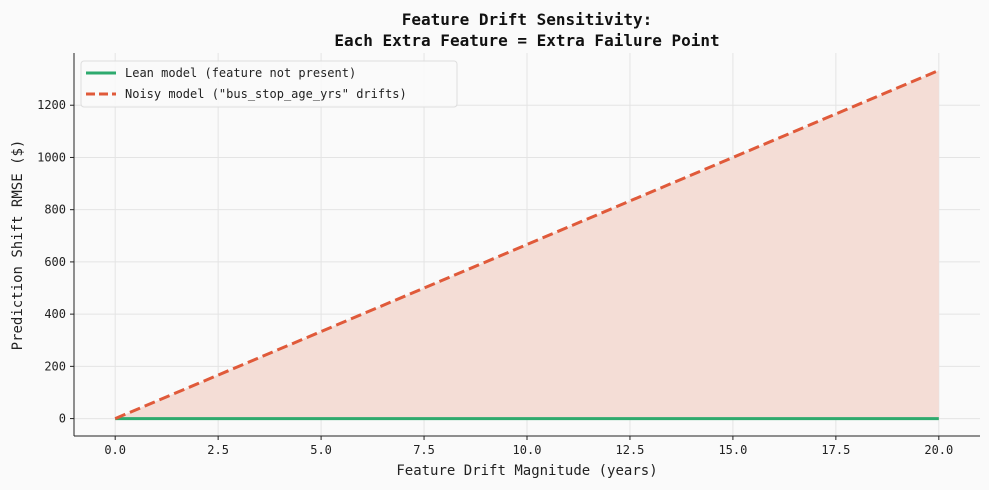  What do you see at coordinates (55, 314) in the screenshot?
I see `y-tick-label: 400` at bounding box center [55, 314].